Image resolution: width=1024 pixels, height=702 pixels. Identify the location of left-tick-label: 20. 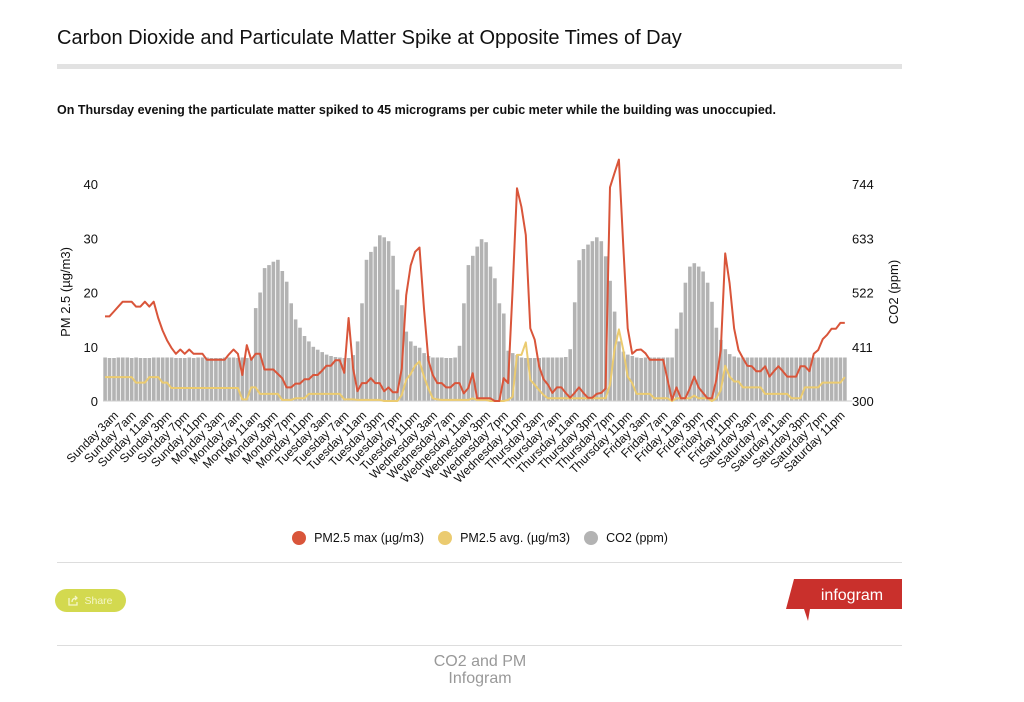
(91, 293).